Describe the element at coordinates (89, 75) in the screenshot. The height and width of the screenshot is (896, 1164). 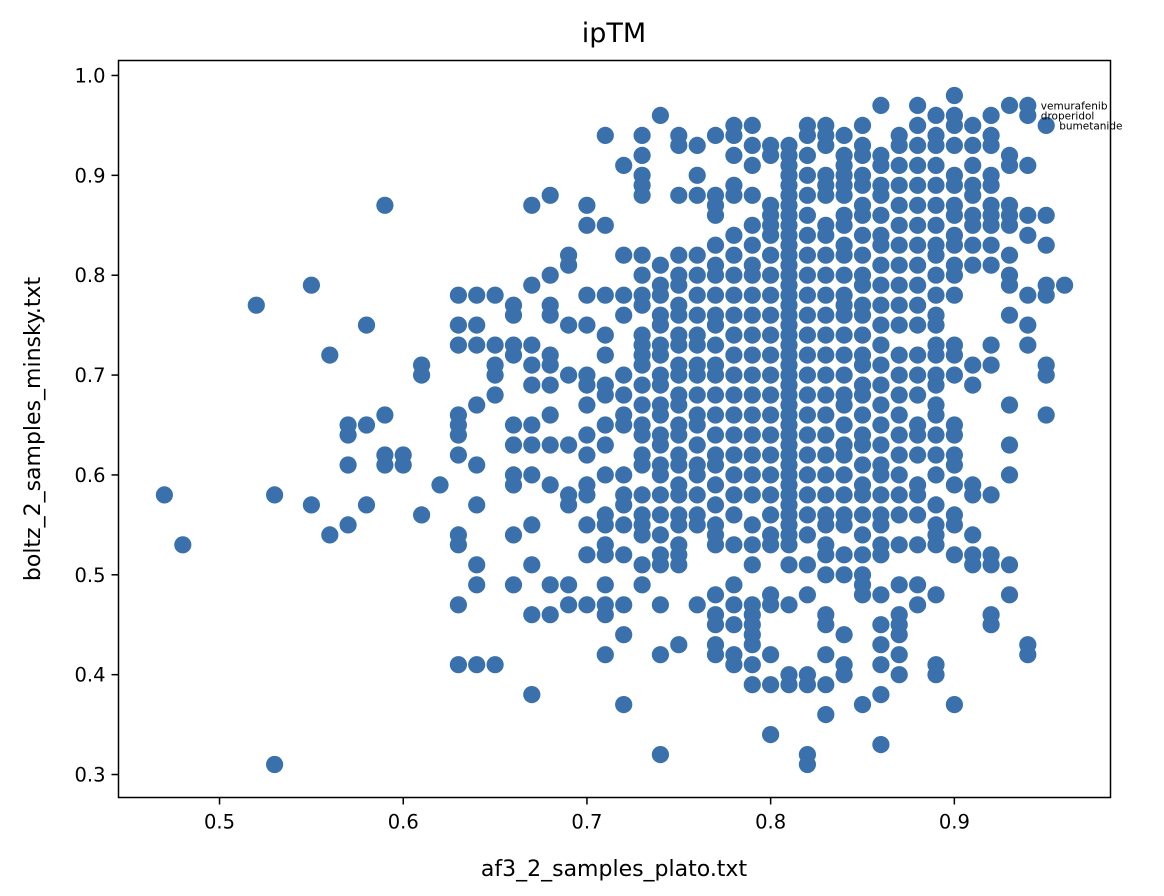
I see `y-tick-label: 1.0` at that location.